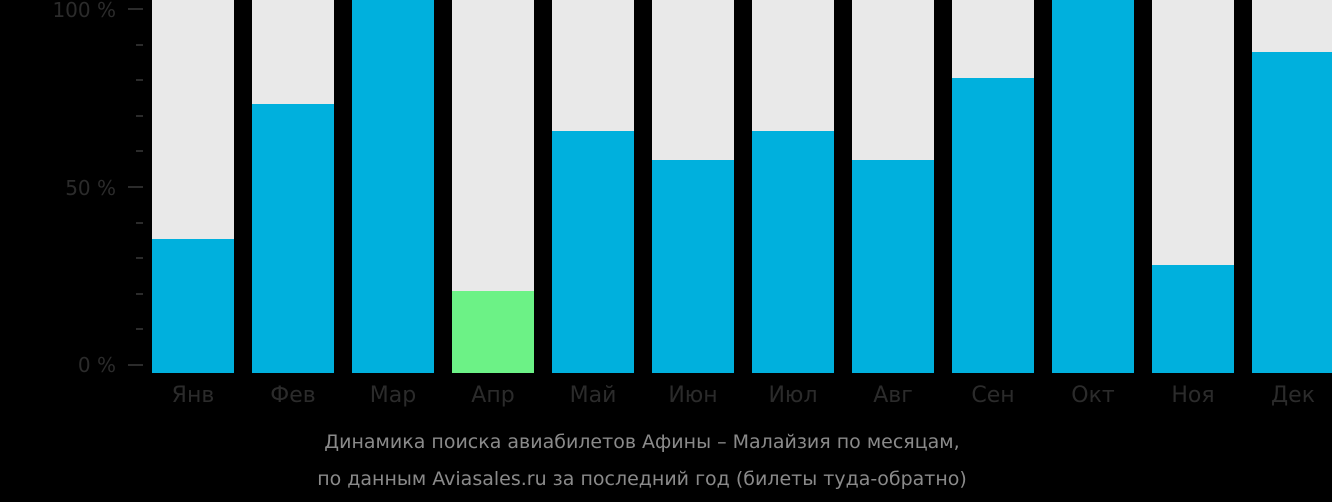 This screenshot has width=1332, height=502. I want to click on x-tick-label: Сен, so click(993, 395).